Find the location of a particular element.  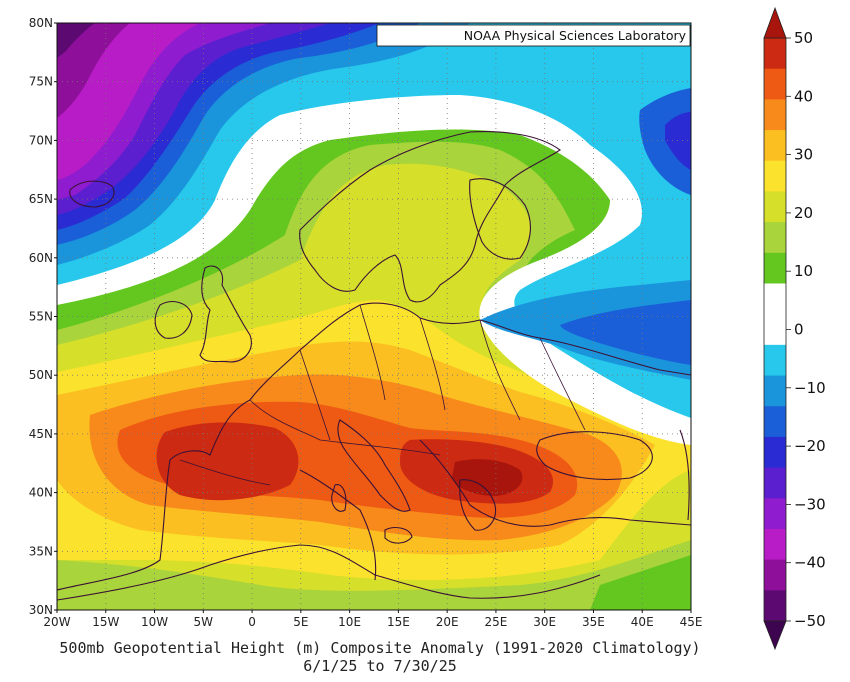

credit-text: NOAA Physical Sciences Laboratory is located at coordinates (575, 35).